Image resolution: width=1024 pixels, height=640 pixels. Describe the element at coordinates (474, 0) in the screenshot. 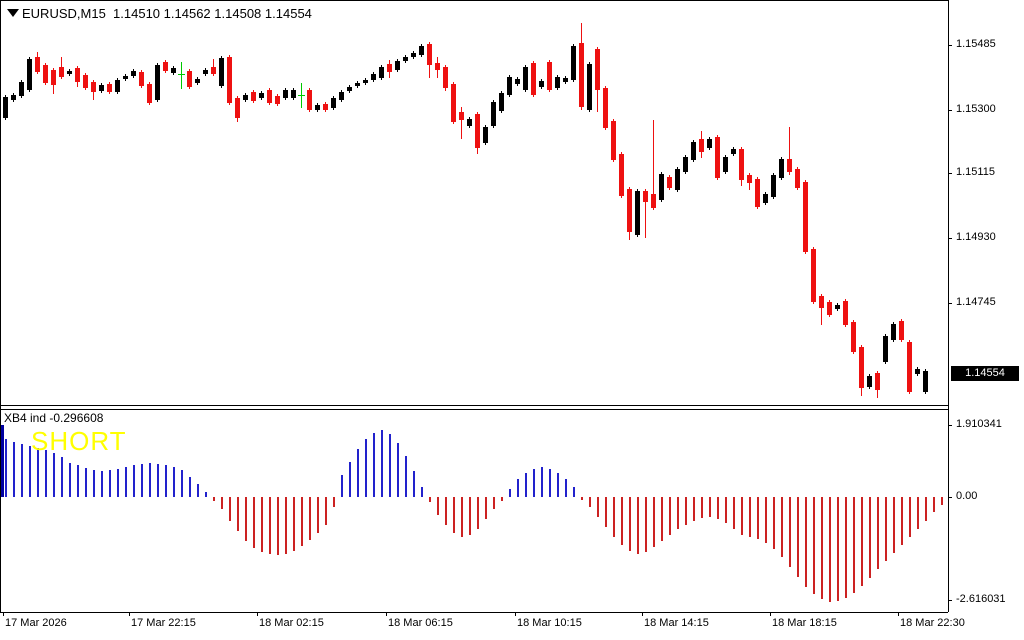

I see `top-border` at that location.